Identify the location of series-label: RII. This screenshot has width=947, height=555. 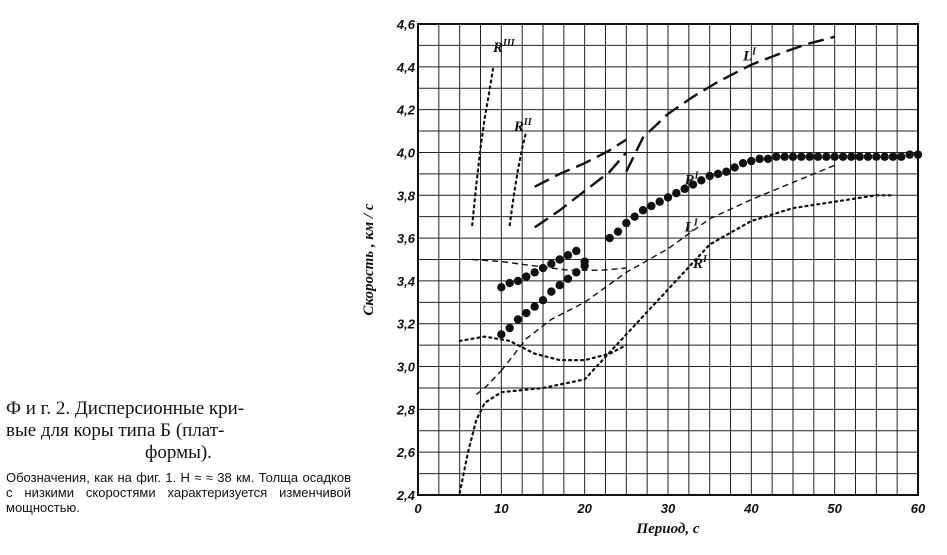
(523, 126).